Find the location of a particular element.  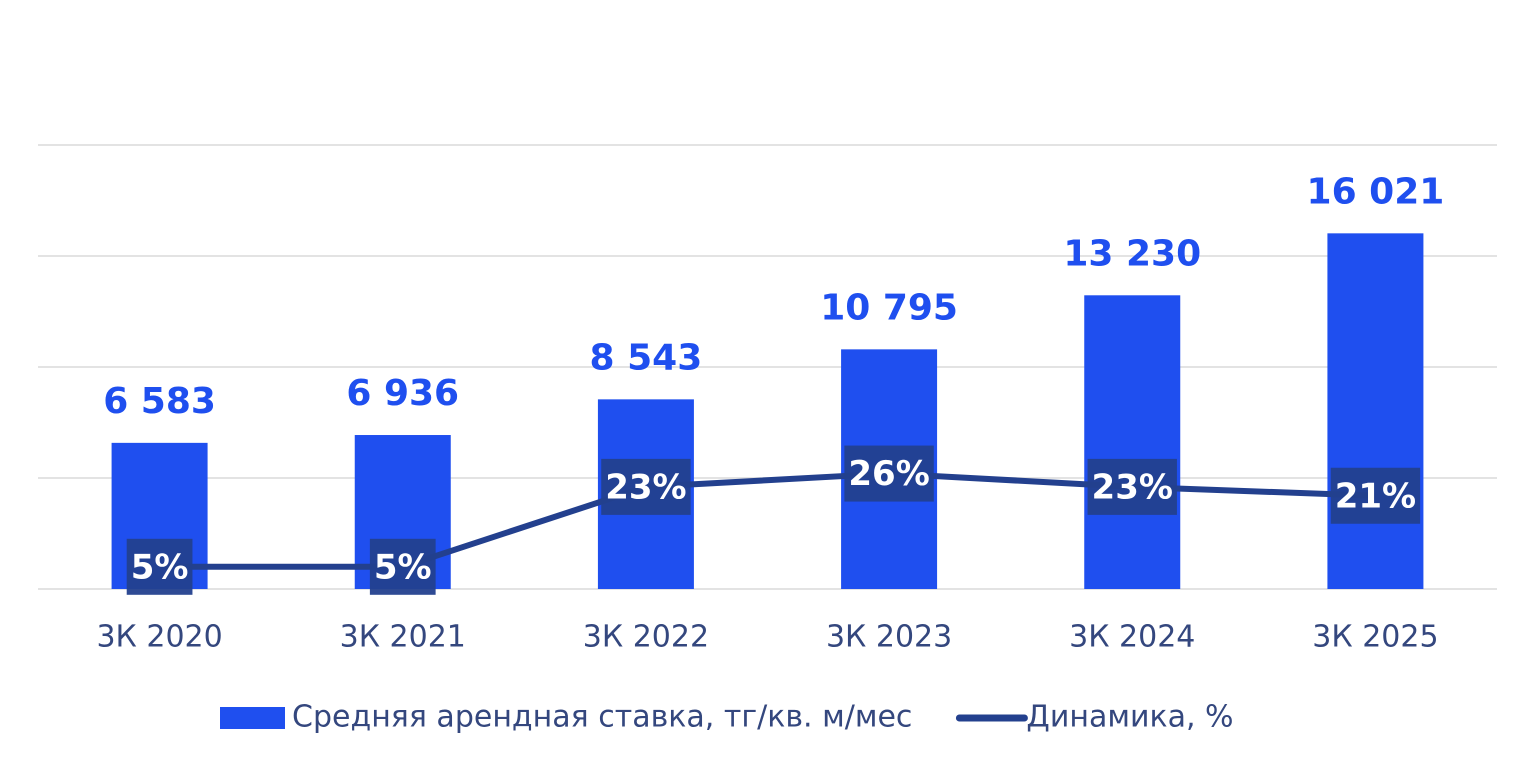

bar-value-label: 10 795 is located at coordinates (889, 307).